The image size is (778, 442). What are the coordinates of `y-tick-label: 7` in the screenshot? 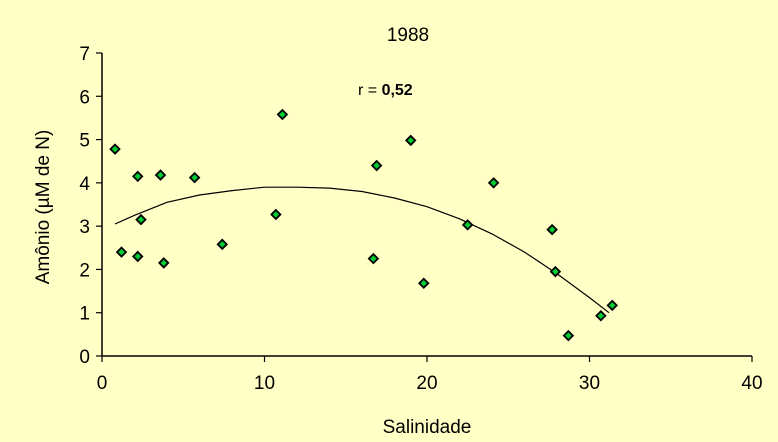 It's located at (84, 54).